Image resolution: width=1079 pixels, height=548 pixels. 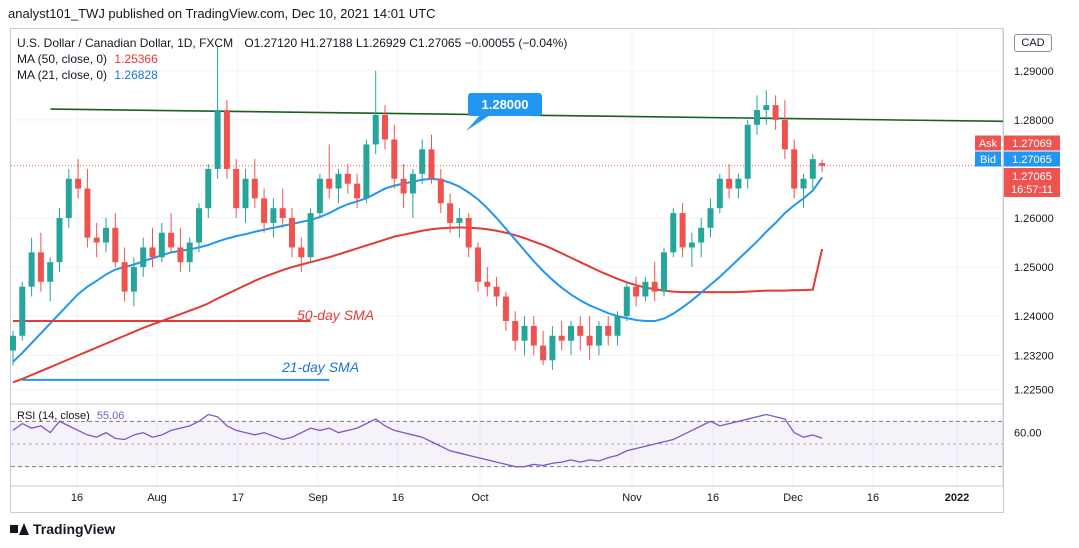 What do you see at coordinates (70, 416) in the screenshot?
I see `legend-rsi: RSI (14, close) 55.06` at bounding box center [70, 416].